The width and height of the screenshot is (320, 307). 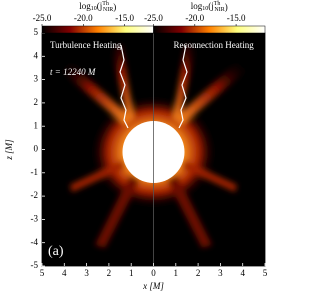 What do you see at coordinates (36, 79) in the screenshot?
I see `y-tick-label: 3` at bounding box center [36, 79].